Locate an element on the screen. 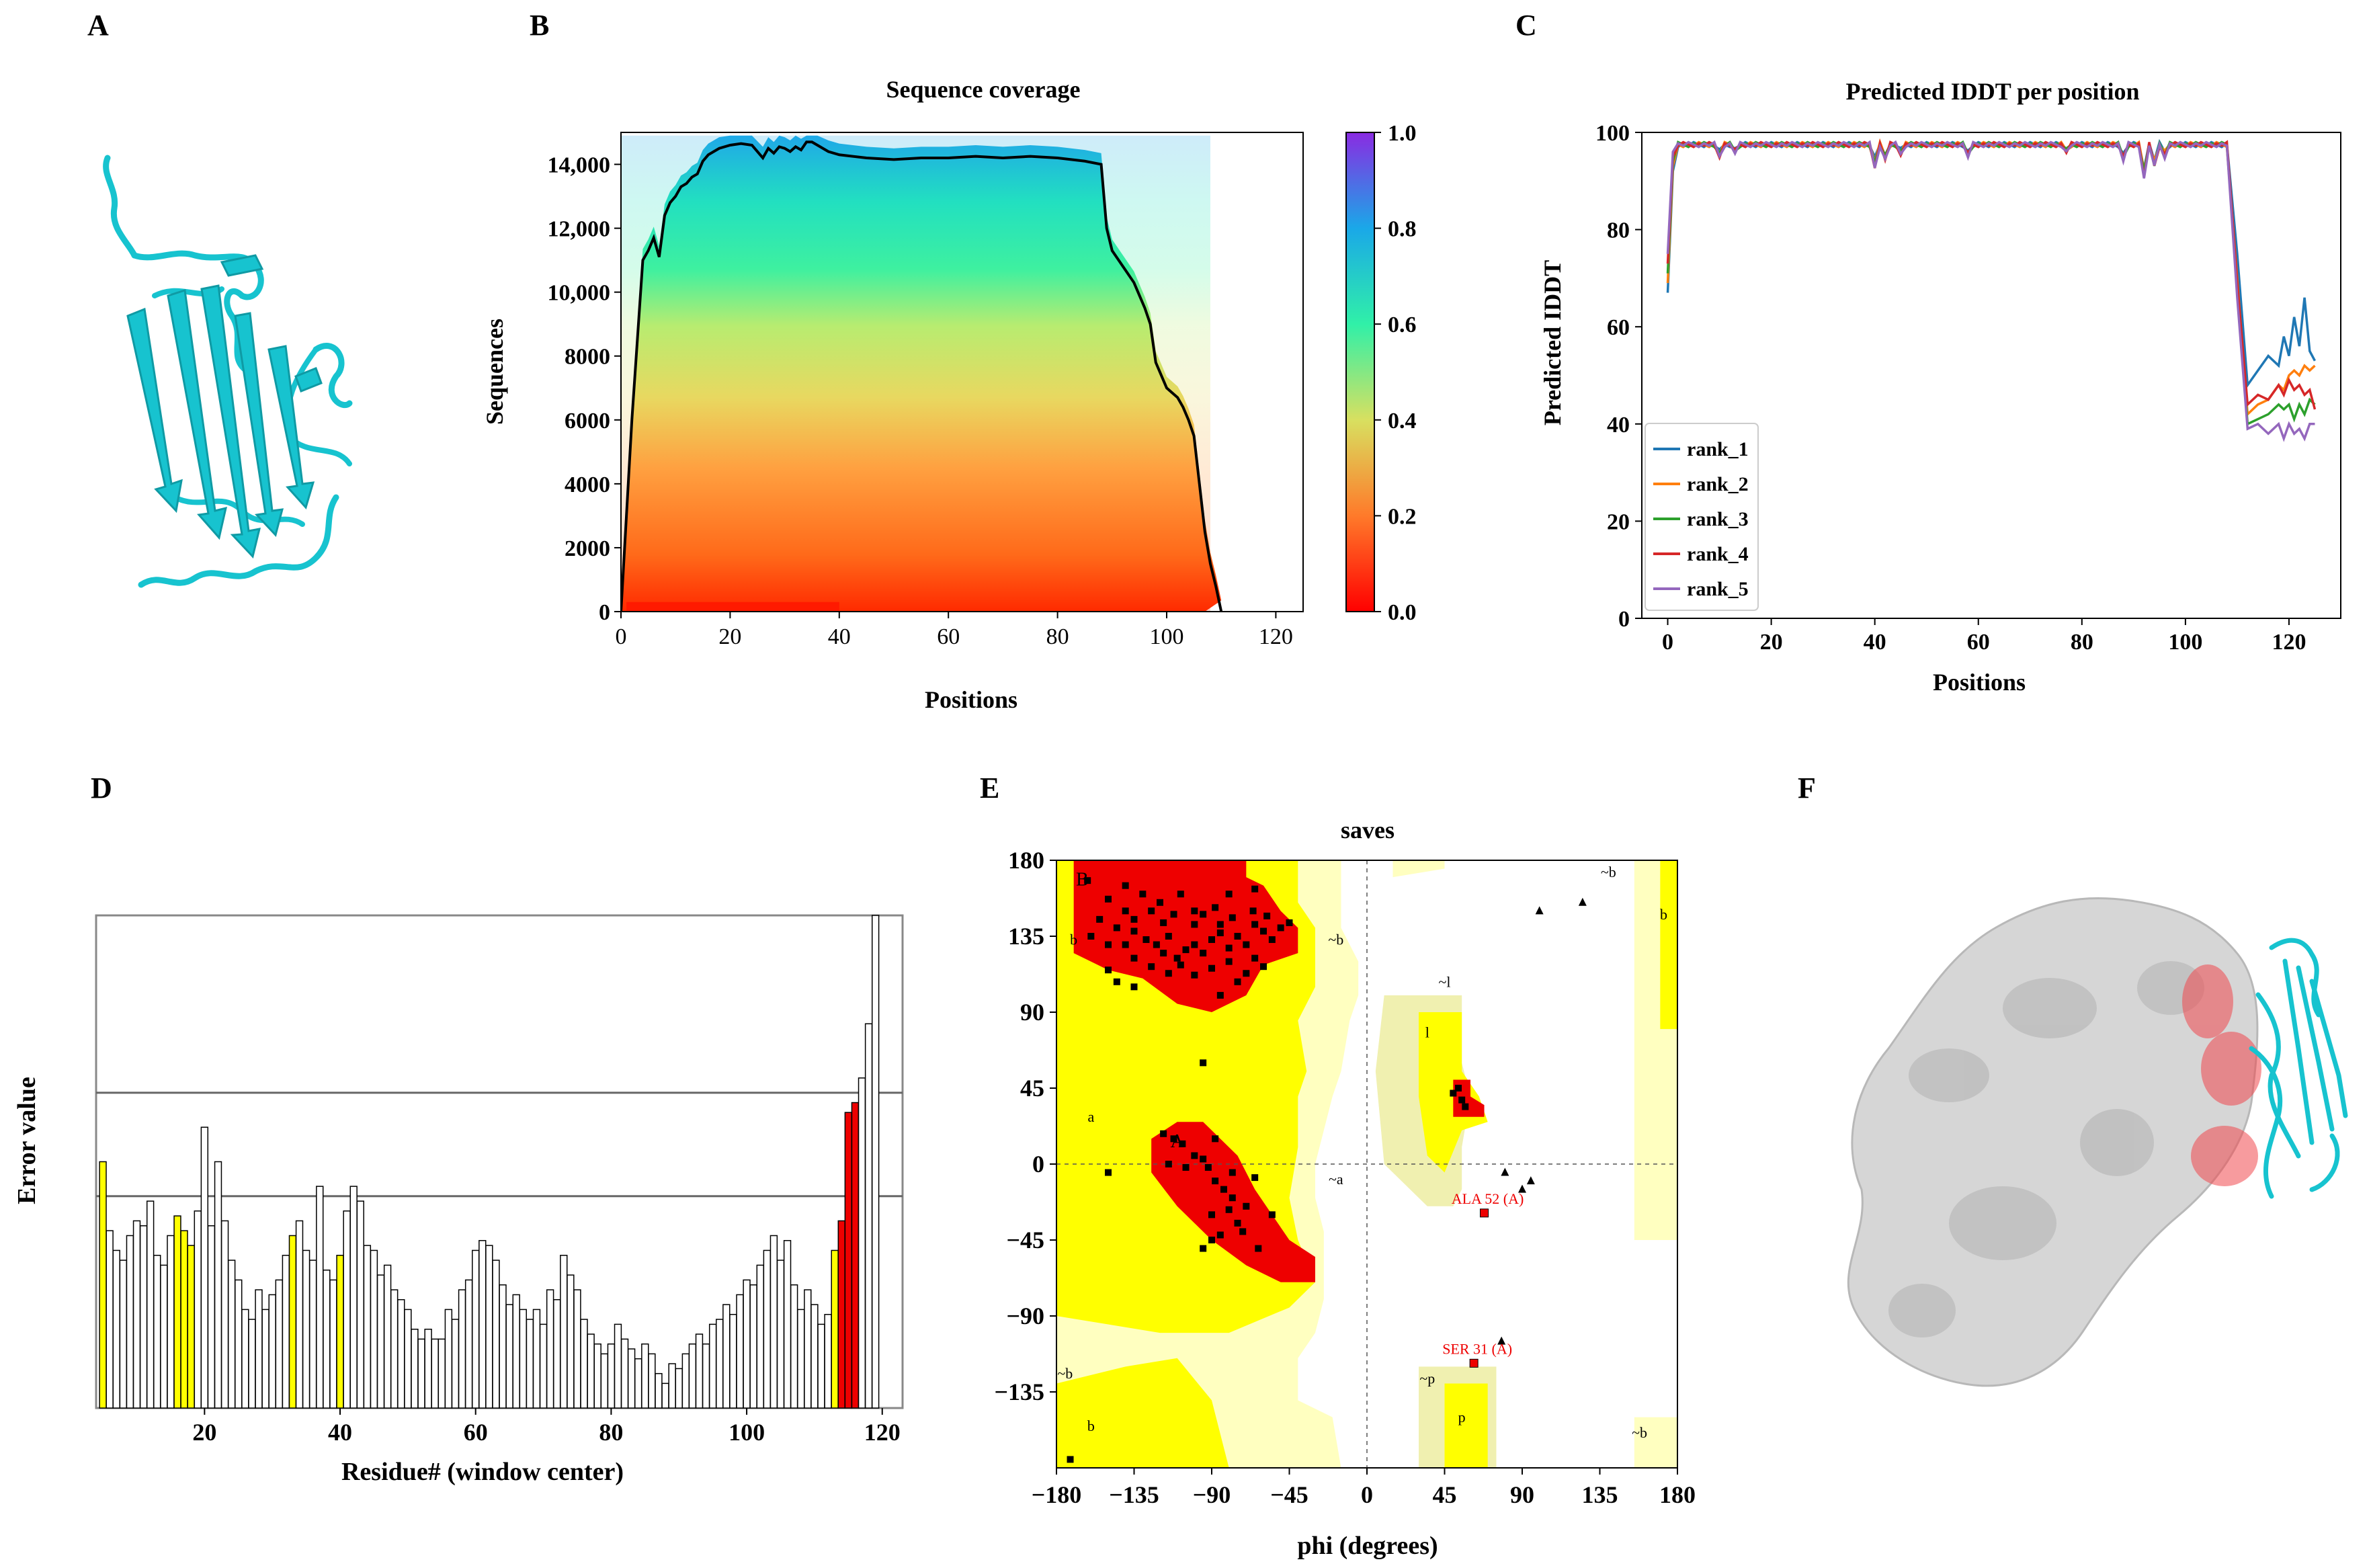 Image resolution: width=2371 pixels, height=1568 pixels. panel-label-d: D is located at coordinates (101, 788).